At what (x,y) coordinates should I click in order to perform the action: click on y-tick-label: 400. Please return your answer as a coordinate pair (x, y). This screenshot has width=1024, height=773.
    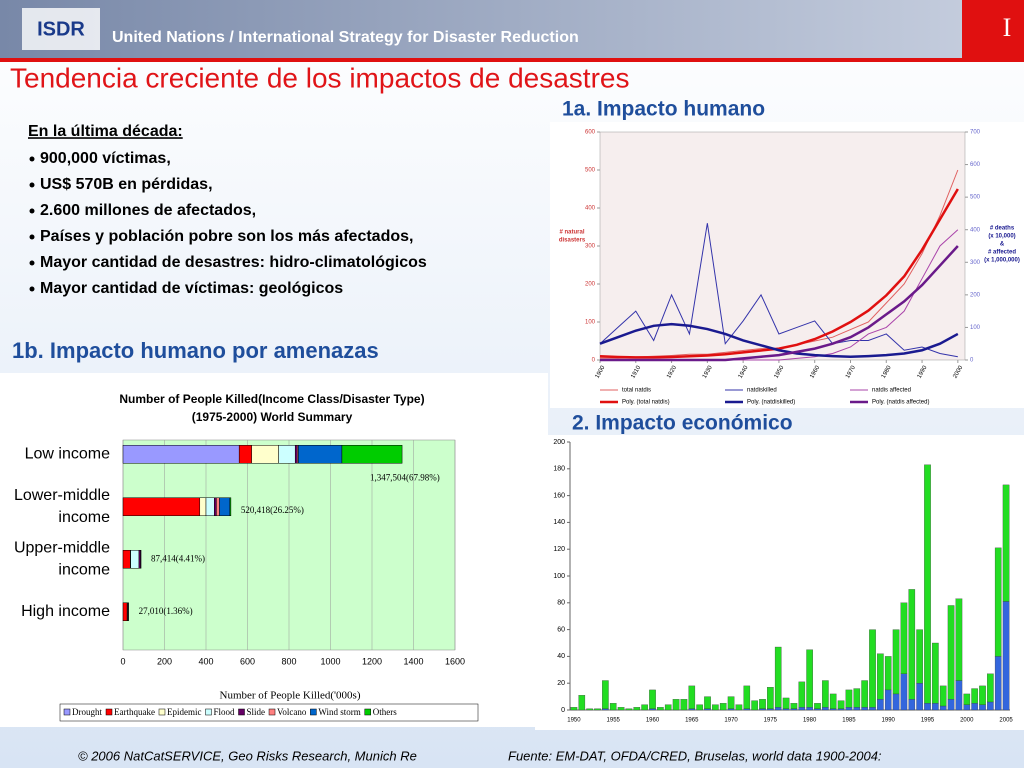
    Looking at the image, I should click on (590, 209).